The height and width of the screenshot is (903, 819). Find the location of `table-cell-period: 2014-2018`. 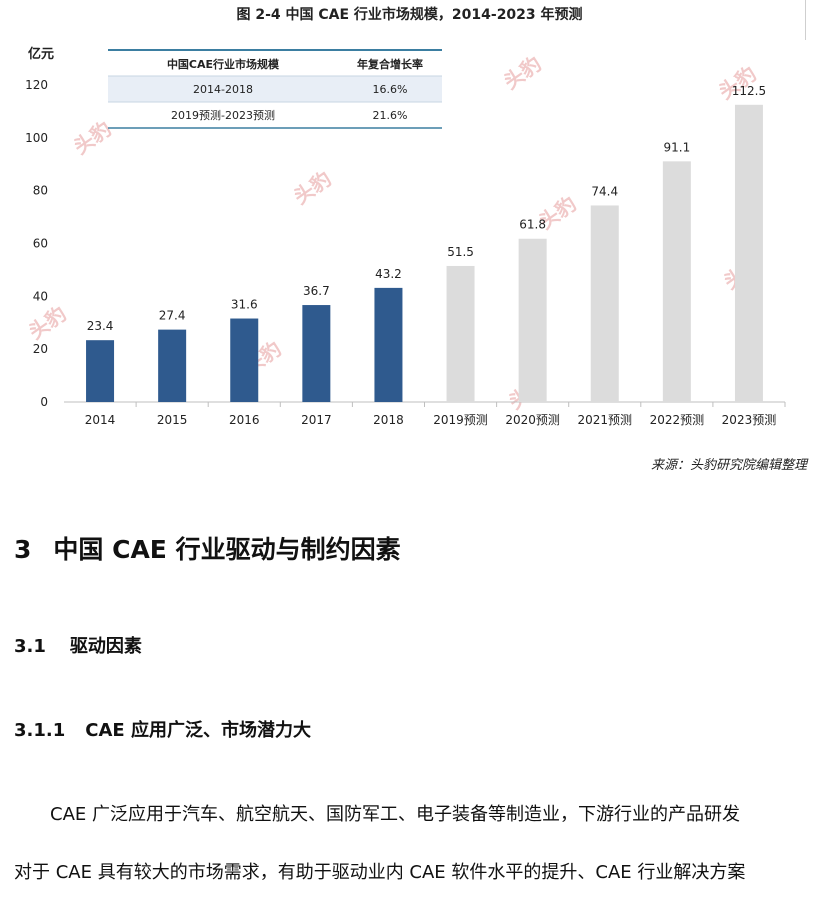

table-cell-period: 2014-2018 is located at coordinates (223, 89).